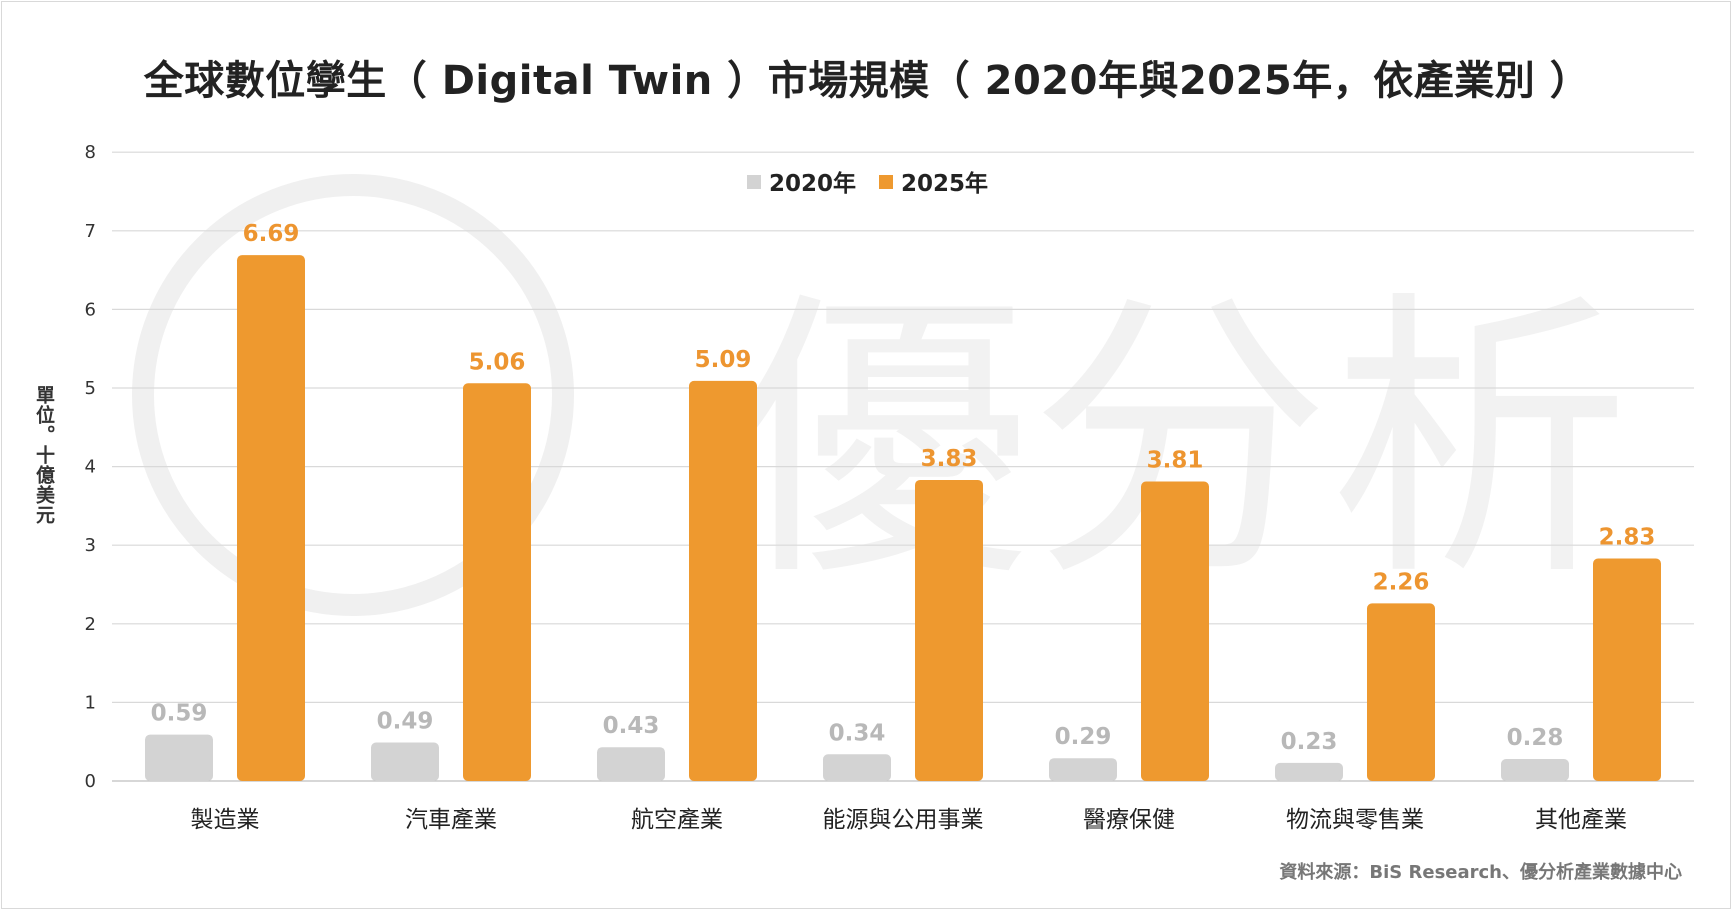 This screenshot has width=1734, height=912. I want to click on category-label-0: 製造業, so click(225, 820).